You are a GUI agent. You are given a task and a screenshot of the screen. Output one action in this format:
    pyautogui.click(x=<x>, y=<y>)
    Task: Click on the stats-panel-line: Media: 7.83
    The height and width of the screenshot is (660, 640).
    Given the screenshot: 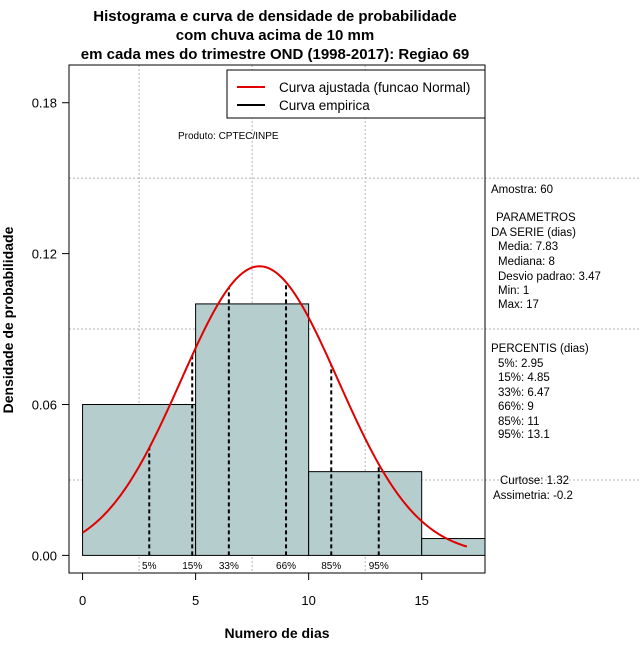 What is the action you would take?
    pyautogui.click(x=528, y=247)
    